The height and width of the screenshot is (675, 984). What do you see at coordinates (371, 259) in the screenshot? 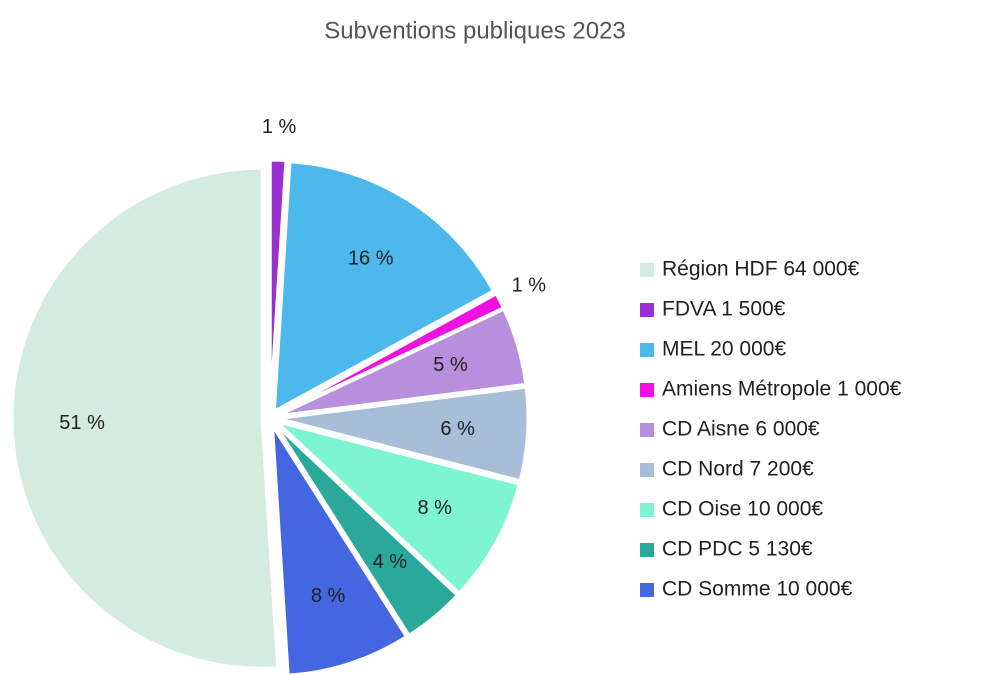
I see `data-label: 16 %` at bounding box center [371, 259].